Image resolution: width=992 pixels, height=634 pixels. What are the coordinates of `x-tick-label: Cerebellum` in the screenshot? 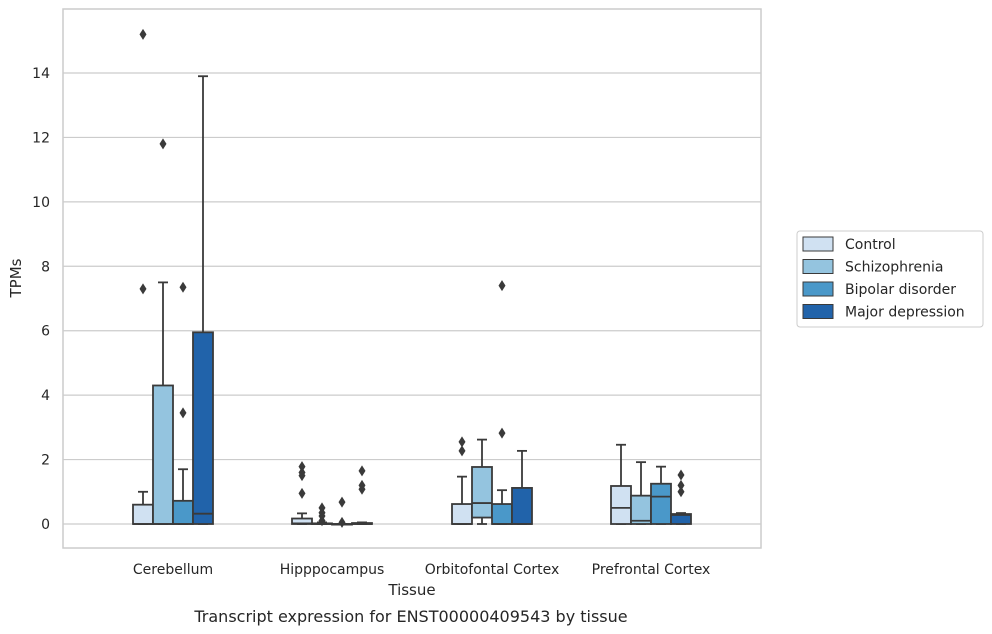 It's located at (173, 570).